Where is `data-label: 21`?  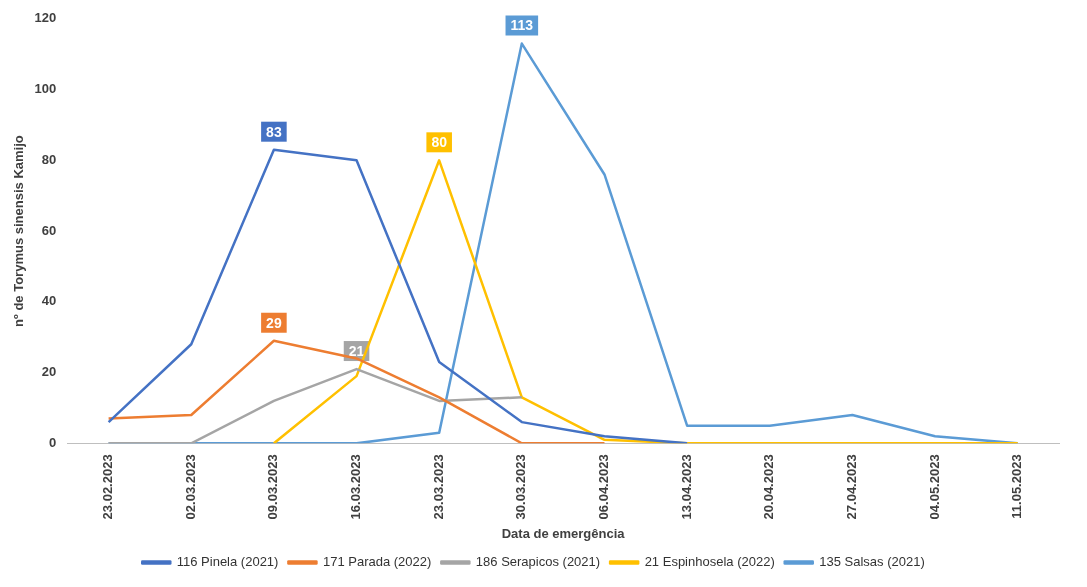 data-label: 21 is located at coordinates (356, 350).